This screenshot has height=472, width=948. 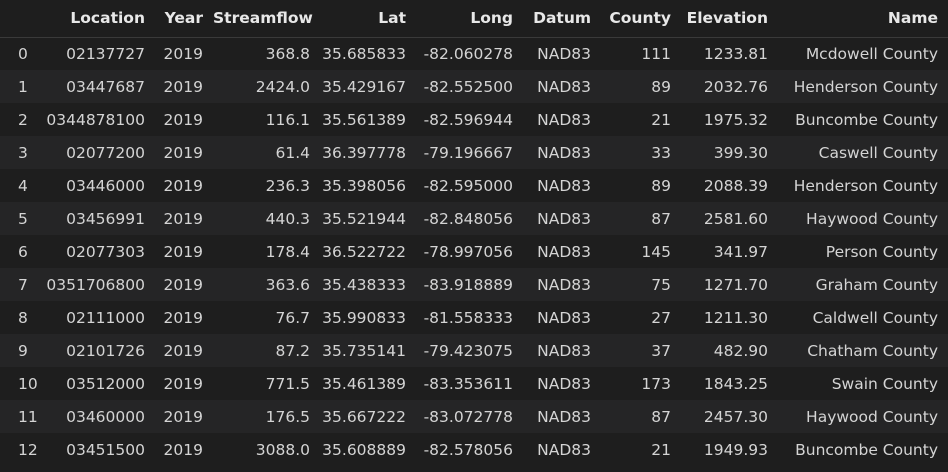 I want to click on index-cell: 3, so click(x=20, y=152).